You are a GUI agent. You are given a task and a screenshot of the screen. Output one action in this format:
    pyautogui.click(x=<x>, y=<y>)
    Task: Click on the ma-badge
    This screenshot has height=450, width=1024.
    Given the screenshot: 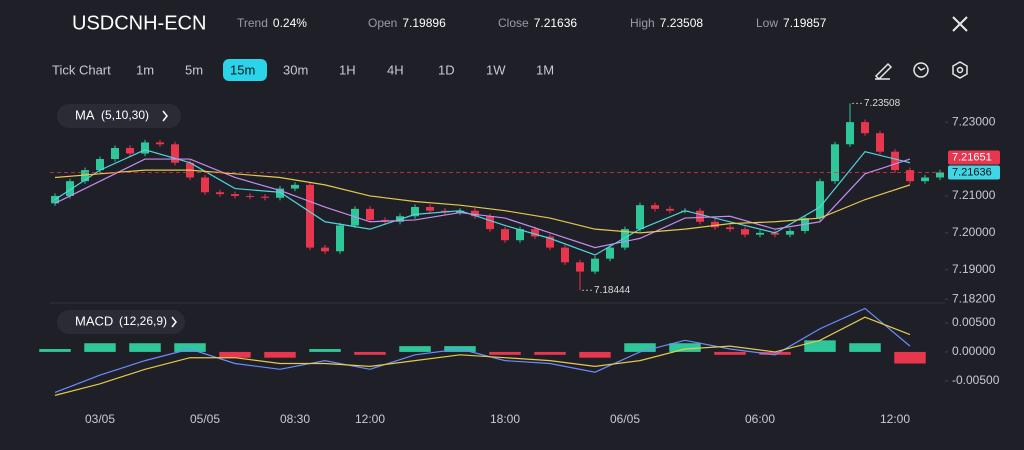 What is the action you would take?
    pyautogui.click(x=119, y=116)
    